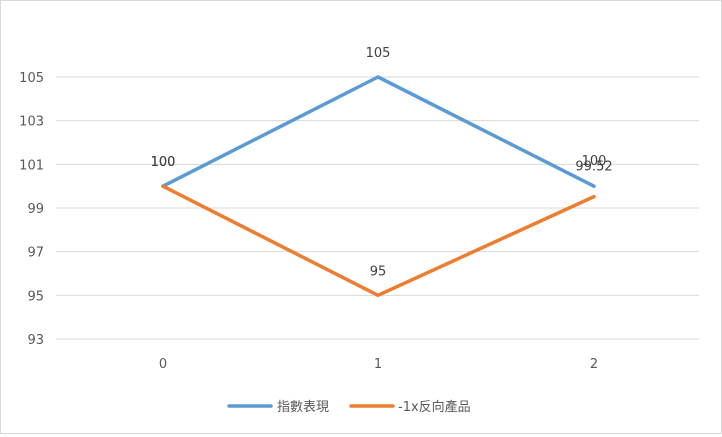 Image resolution: width=722 pixels, height=437 pixels. What do you see at coordinates (35, 296) in the screenshot?
I see `y-tick-label: 95` at bounding box center [35, 296].